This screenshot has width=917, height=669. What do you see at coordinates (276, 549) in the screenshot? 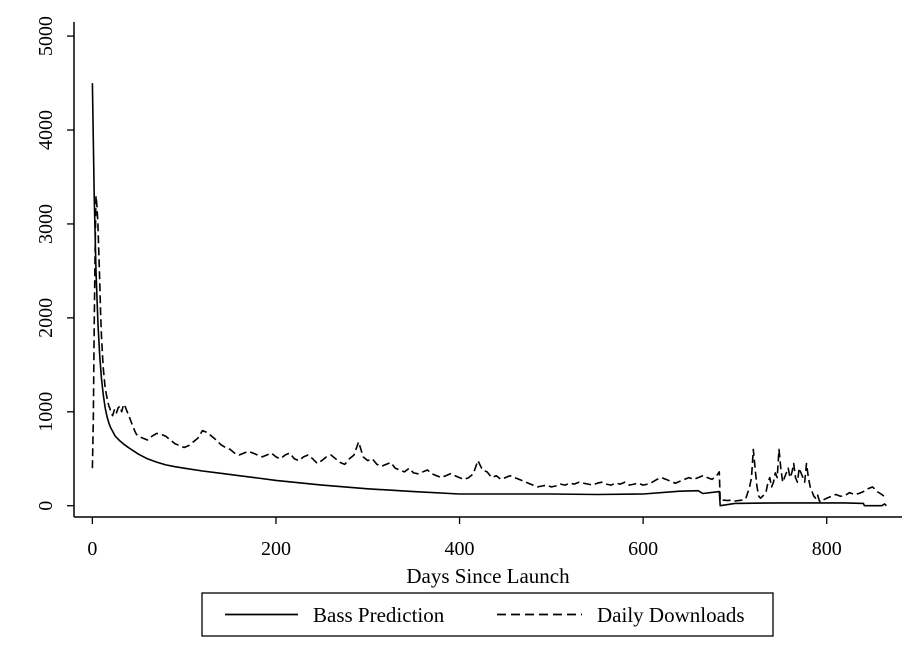
I see `x-tick-label: 200` at bounding box center [276, 549].